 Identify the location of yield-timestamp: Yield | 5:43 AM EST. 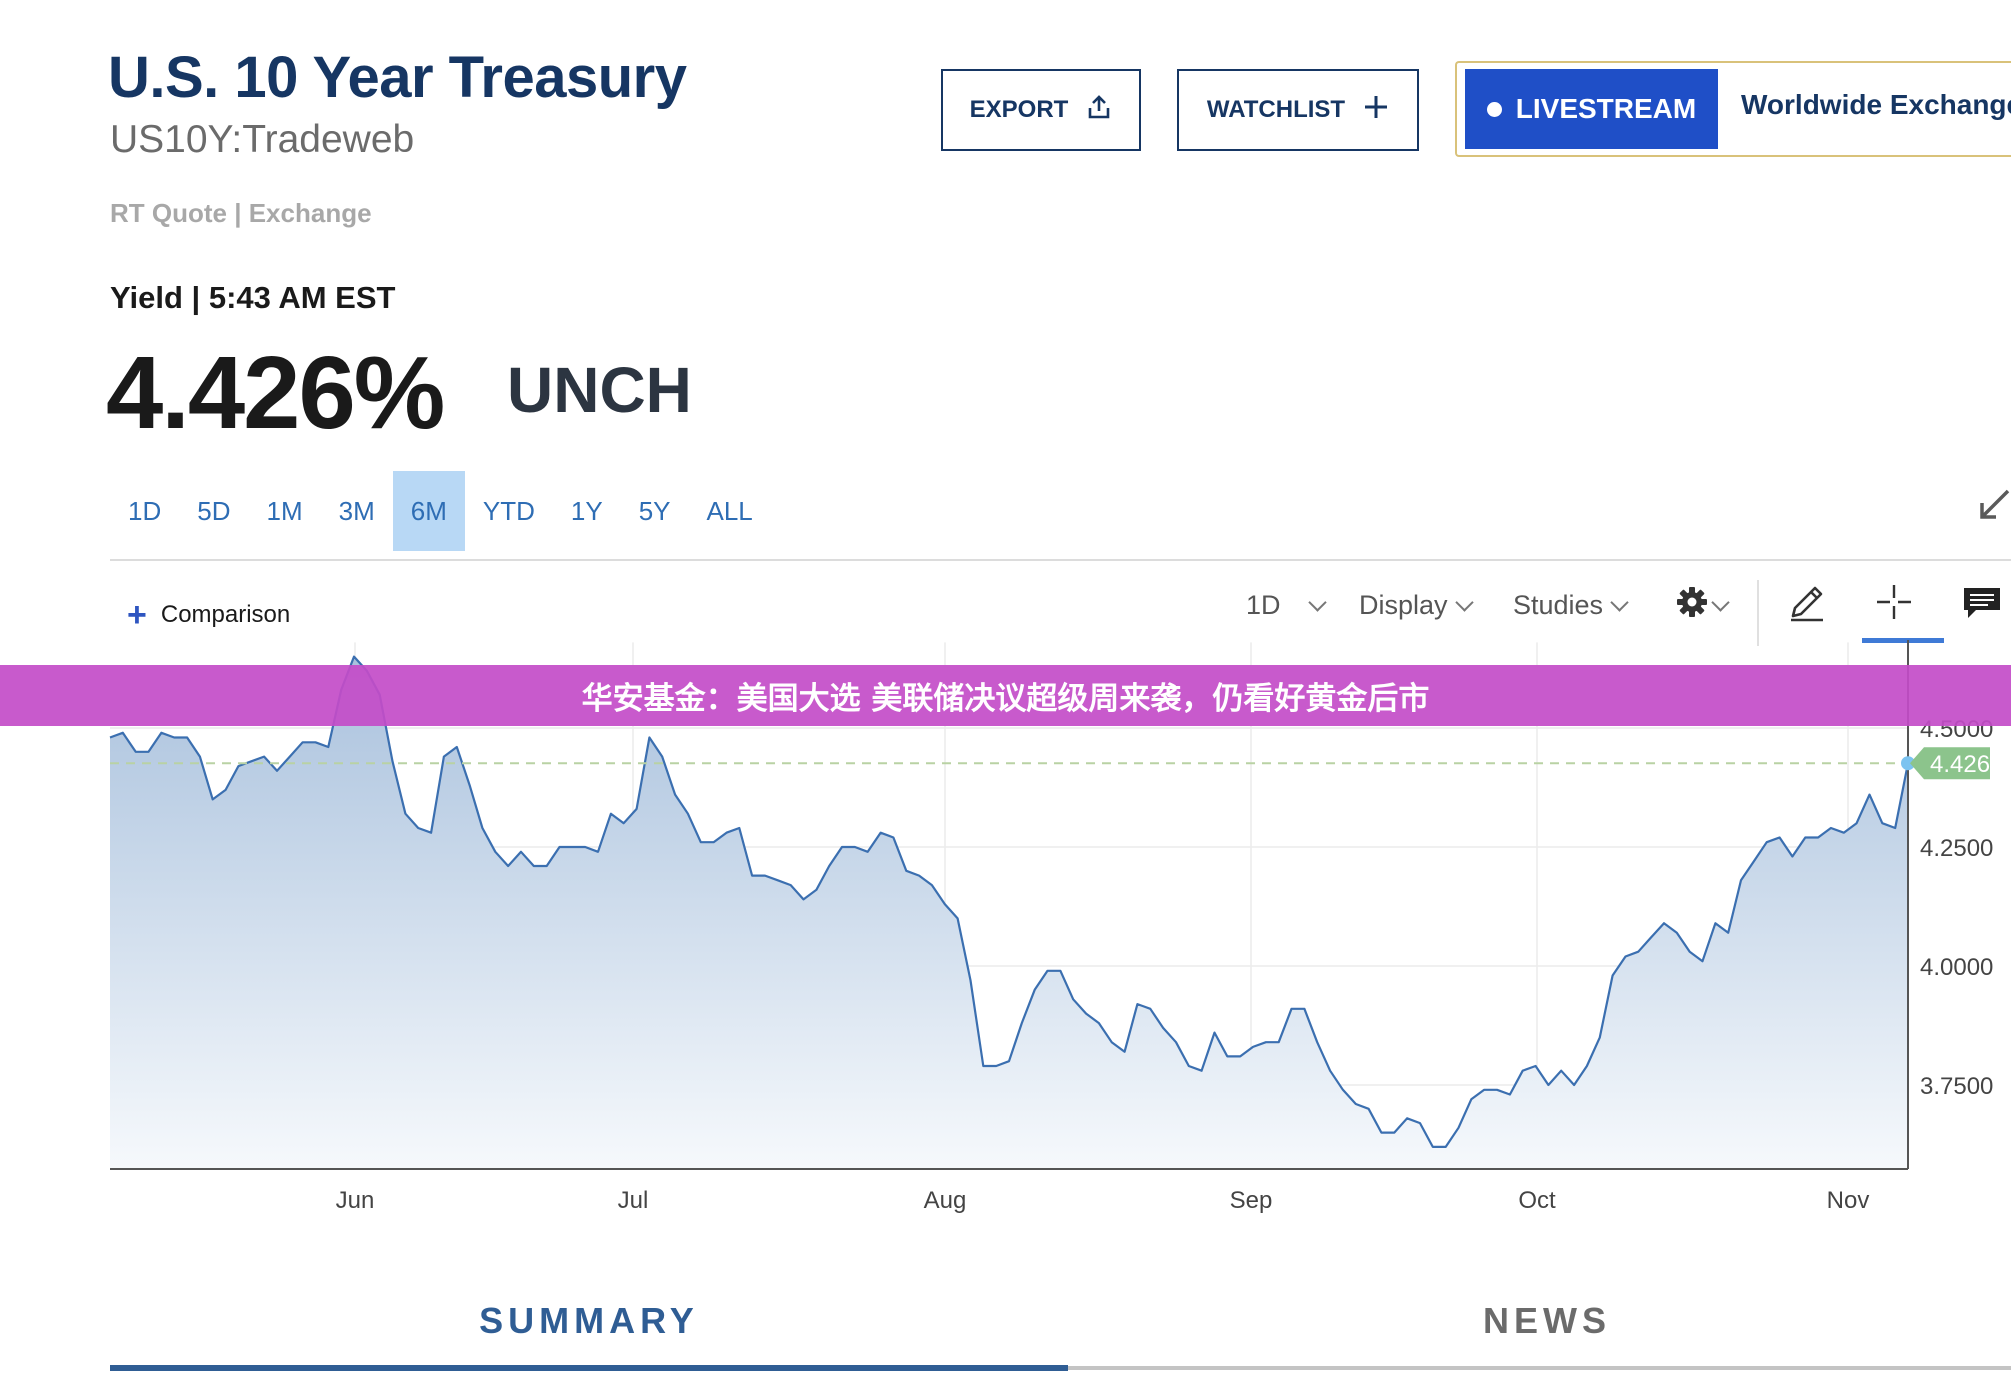
(253, 297).